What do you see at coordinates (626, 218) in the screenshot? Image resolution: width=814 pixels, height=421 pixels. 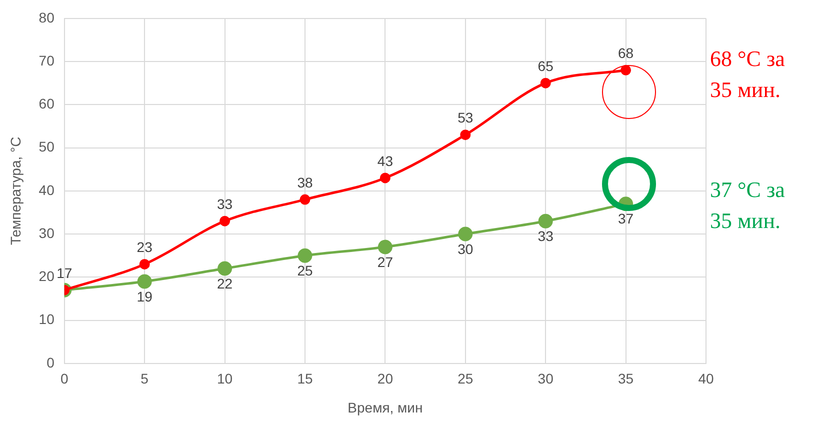 I see `data-label: 37` at bounding box center [626, 218].